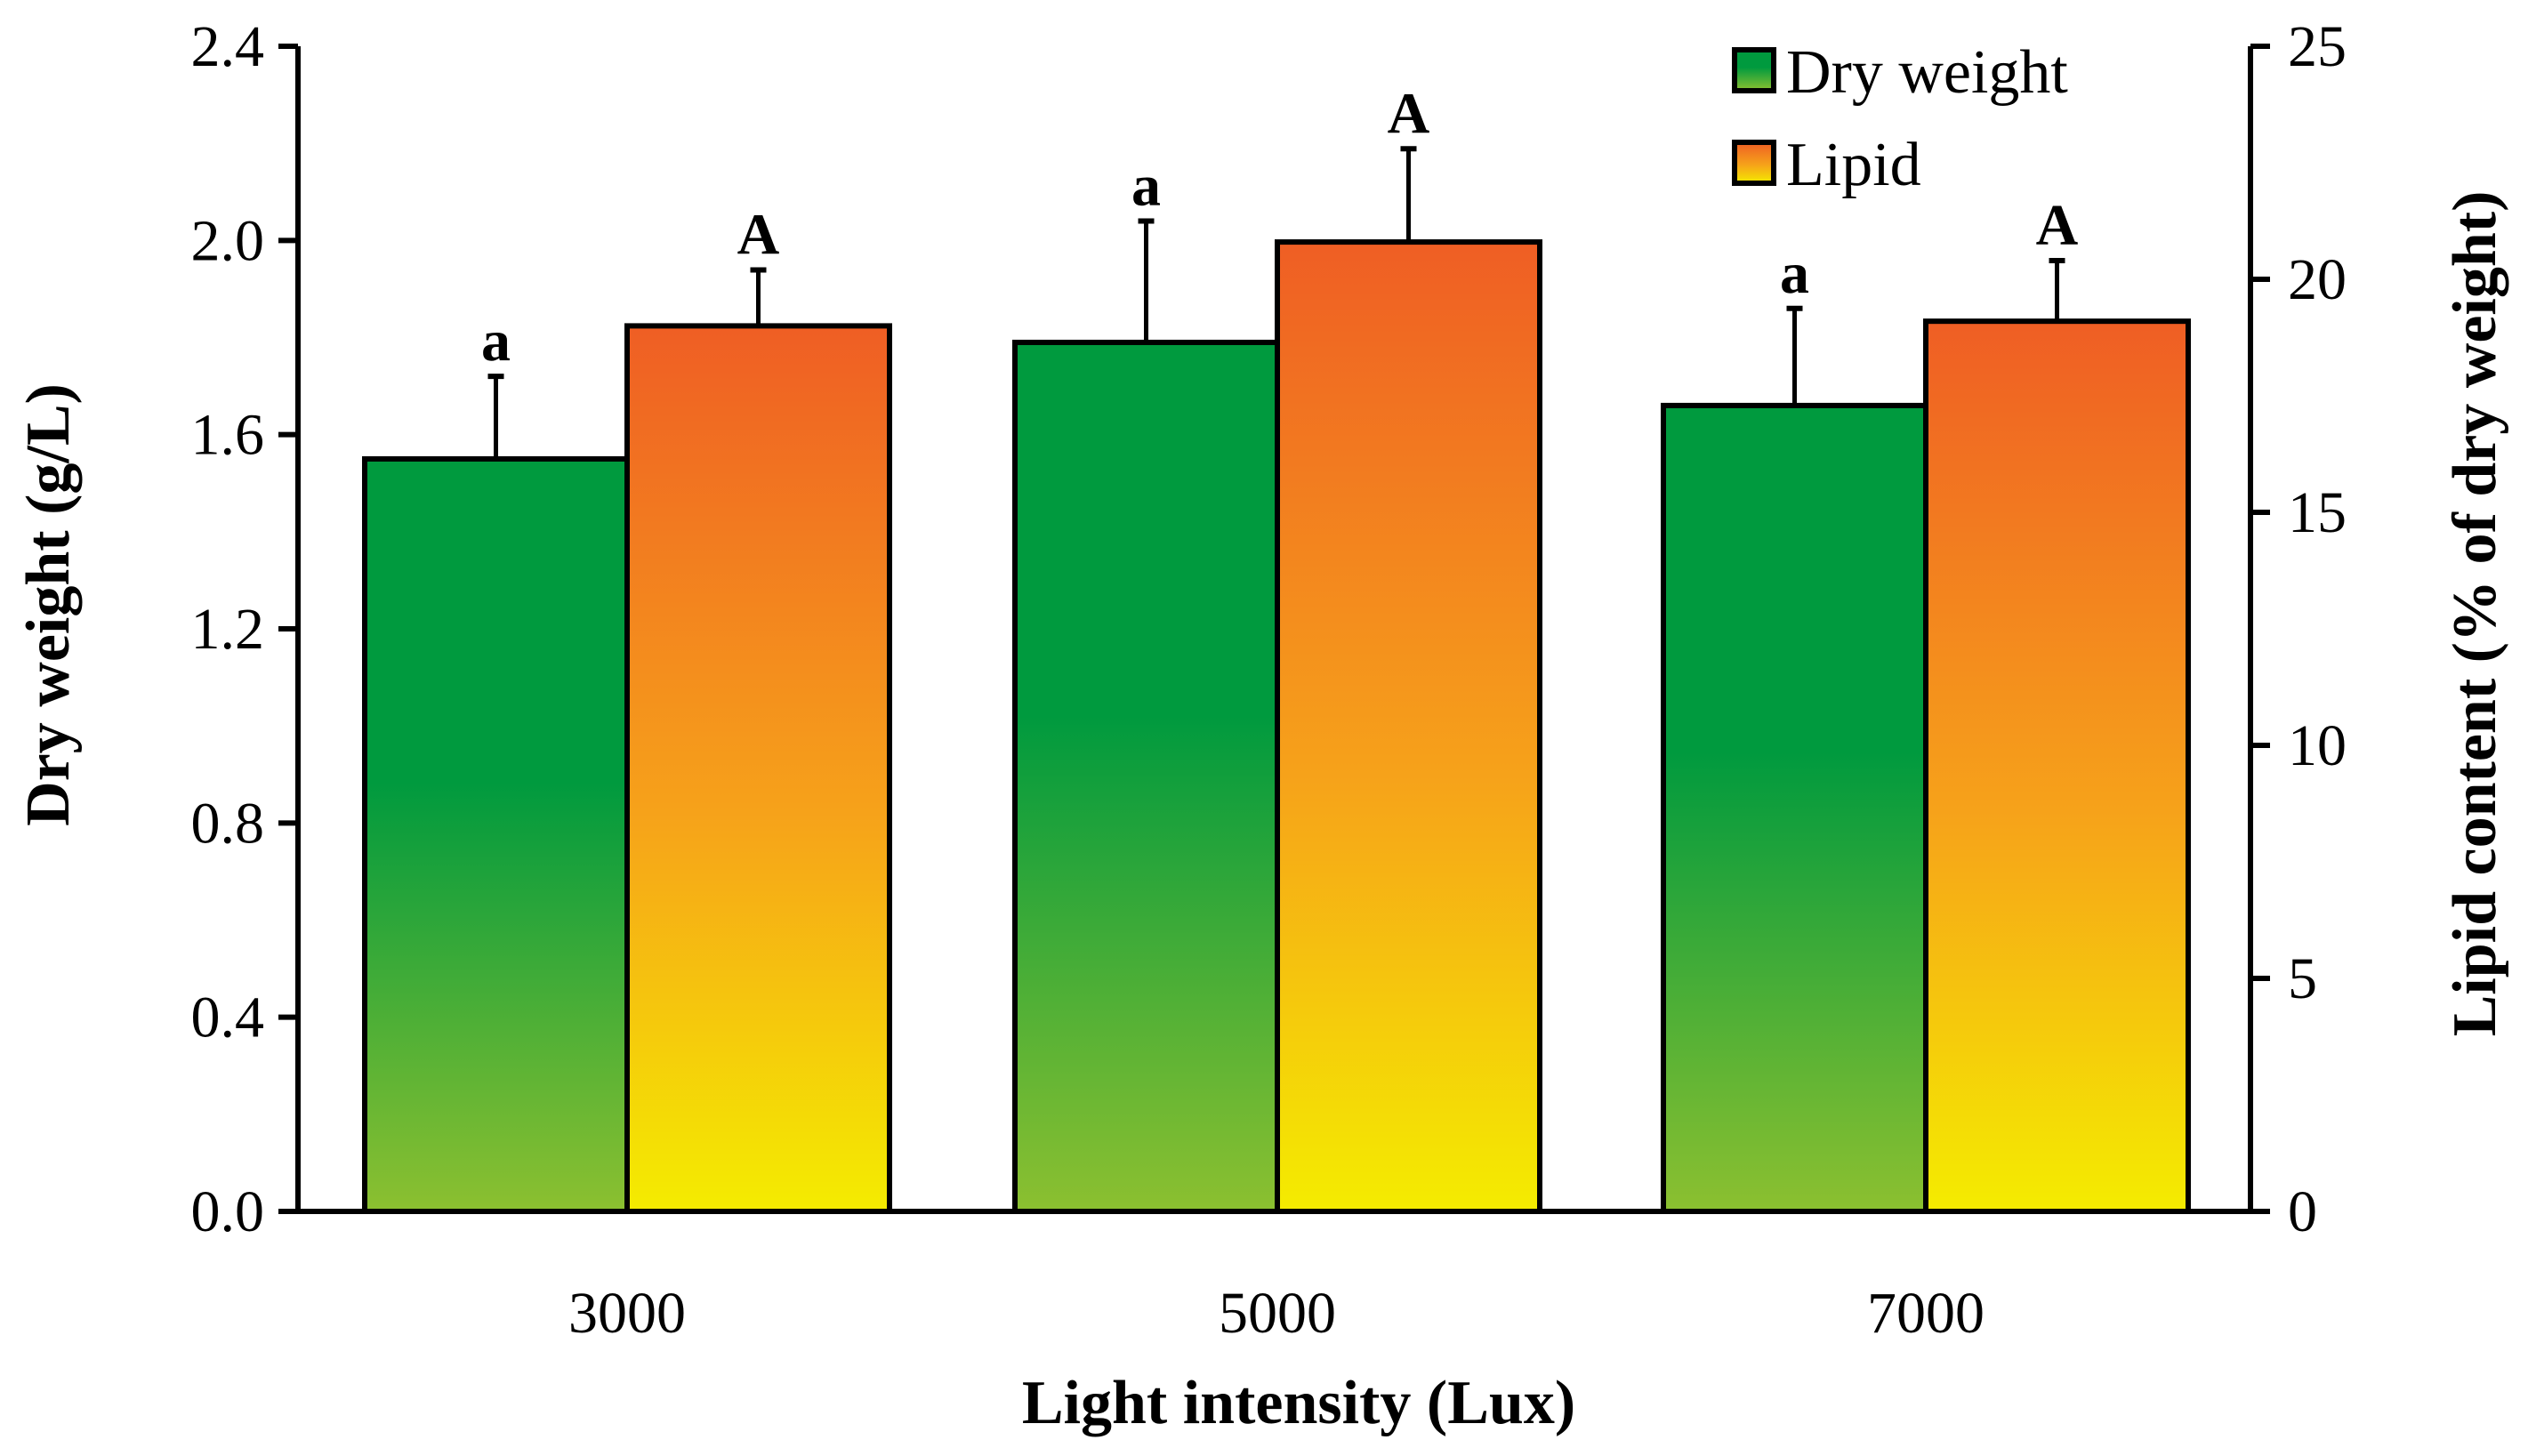  Describe the element at coordinates (1794, 273) in the screenshot. I see `sig-letter-dry-weight-7000: a` at that location.